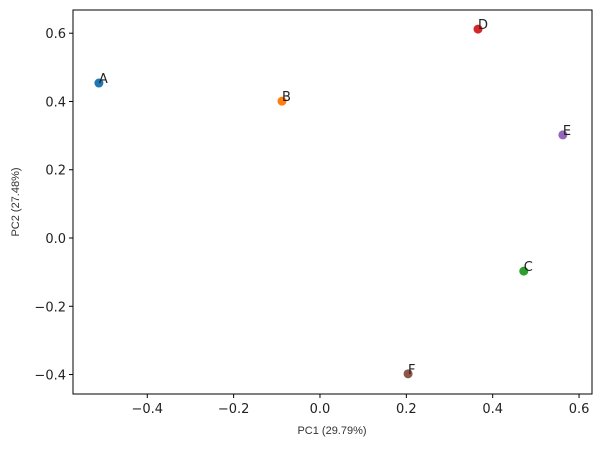 The height and width of the screenshot is (451, 600). I want to click on y-axis-ticks: −0.4 −0.2 0.0 0.2 0.4 0.6, so click(53, 205).